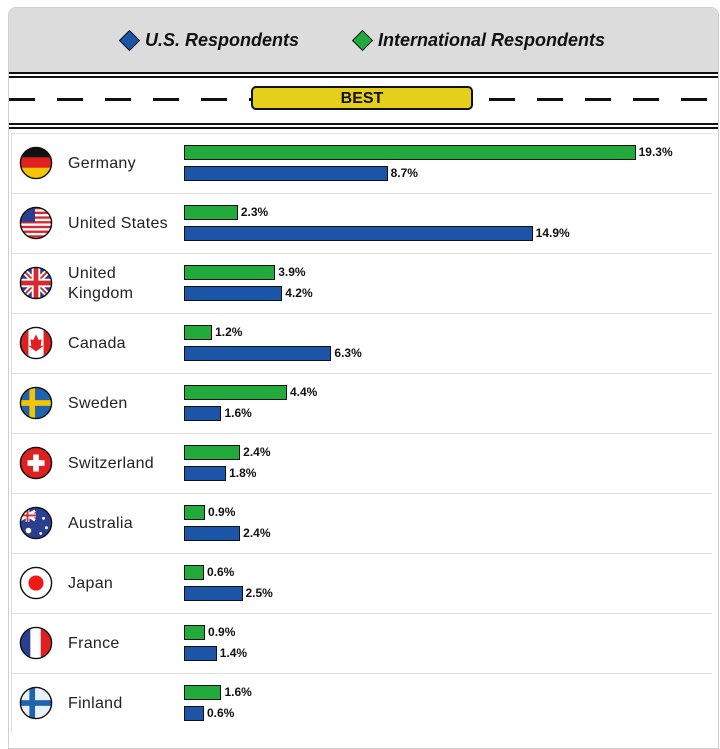  What do you see at coordinates (292, 272) in the screenshot?
I see `data-label: 3.9%` at bounding box center [292, 272].